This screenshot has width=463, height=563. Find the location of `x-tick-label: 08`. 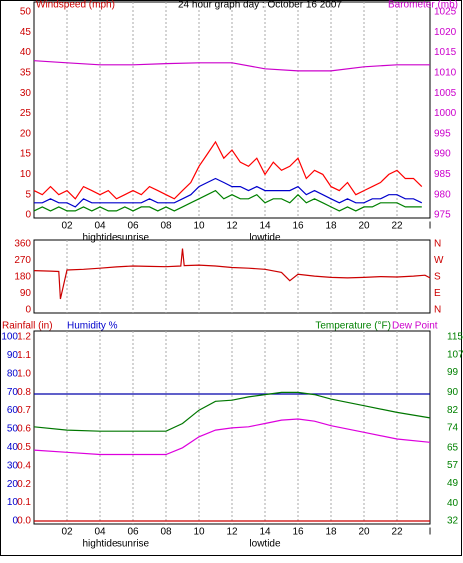

x-tick-label: 08 is located at coordinates (166, 532).